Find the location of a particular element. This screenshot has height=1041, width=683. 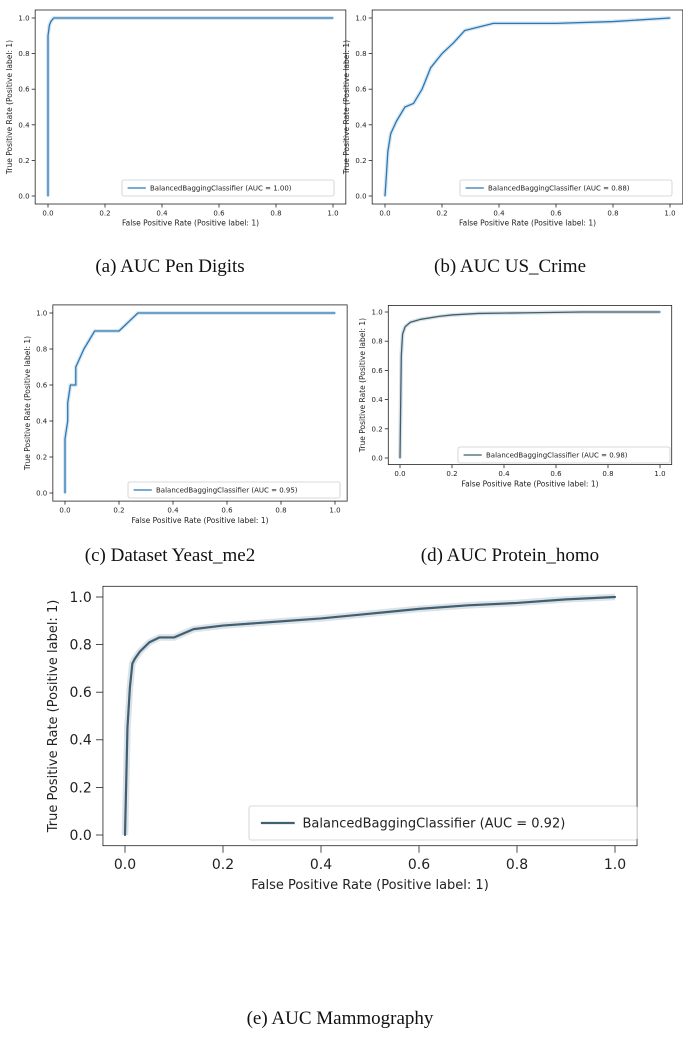

legend-label: BalancedBaggingClassifier (AUC = 1.00) is located at coordinates (221, 189).